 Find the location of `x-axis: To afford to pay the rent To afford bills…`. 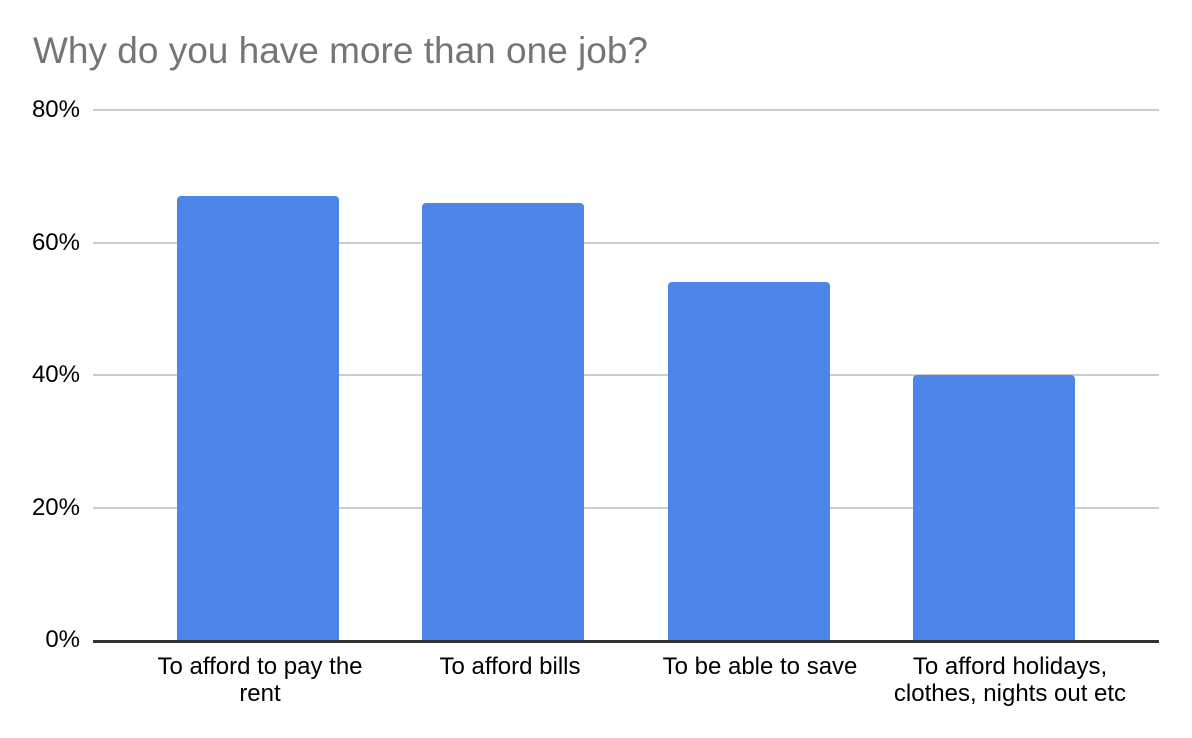

x-axis: To afford to pay the rent To afford bills… is located at coordinates (626, 680).